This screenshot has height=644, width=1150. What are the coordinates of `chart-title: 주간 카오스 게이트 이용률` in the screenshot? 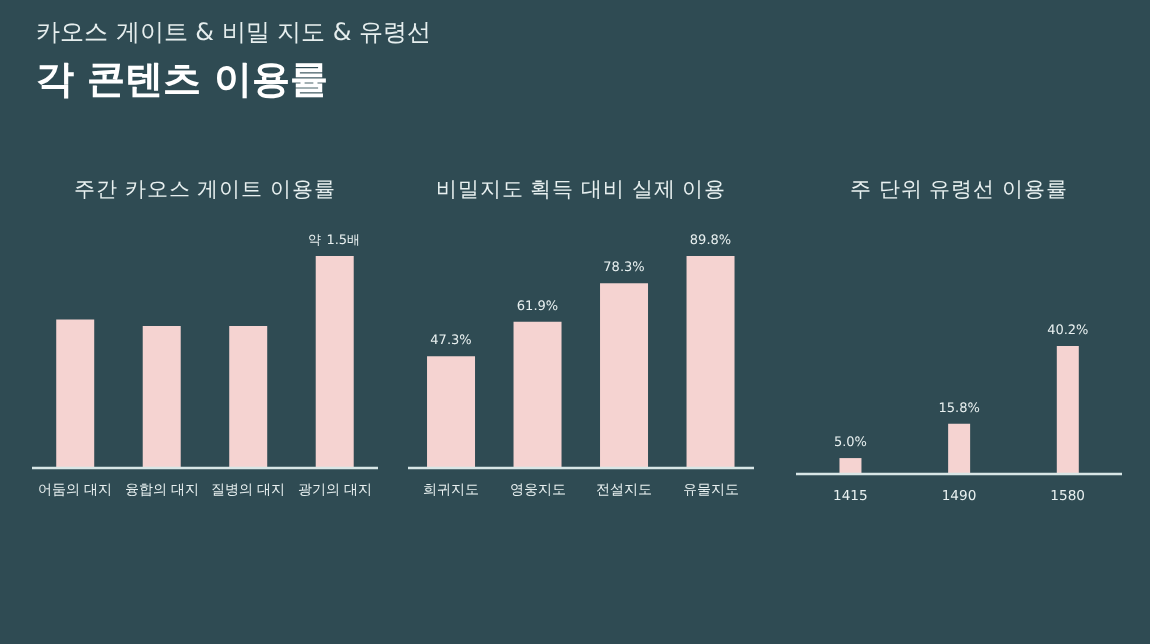 It's located at (204, 191).